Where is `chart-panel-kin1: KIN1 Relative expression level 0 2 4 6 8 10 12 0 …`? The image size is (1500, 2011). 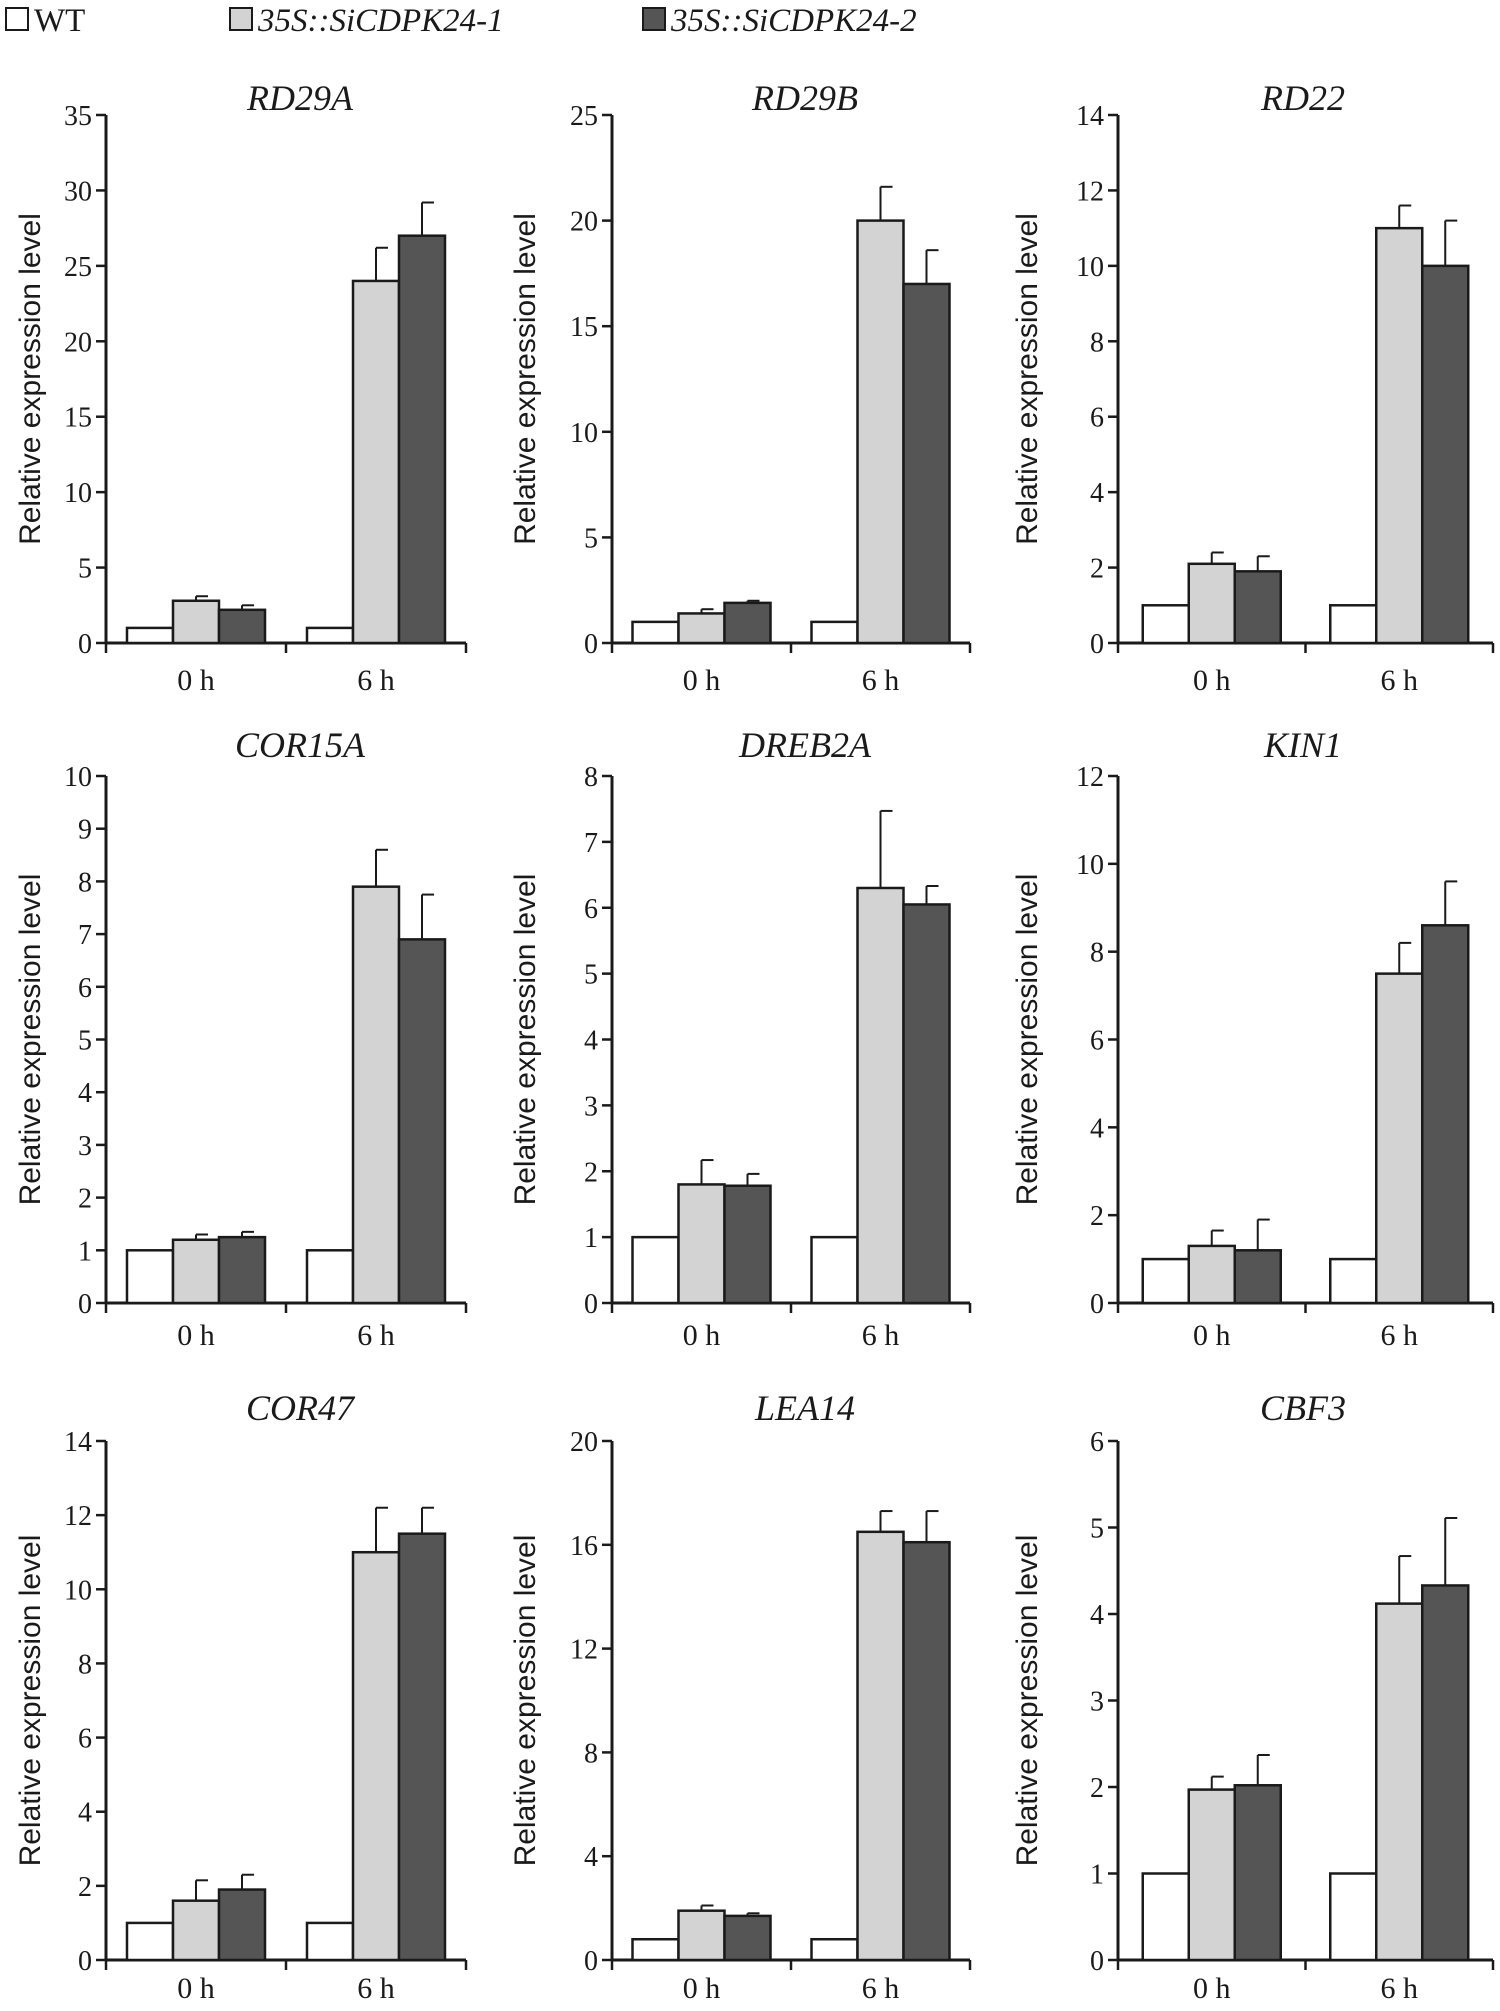 chart-panel-kin1: KIN1 Relative expression level 0 2 4 6 8 10 12 0 … is located at coordinates (1253, 1038).